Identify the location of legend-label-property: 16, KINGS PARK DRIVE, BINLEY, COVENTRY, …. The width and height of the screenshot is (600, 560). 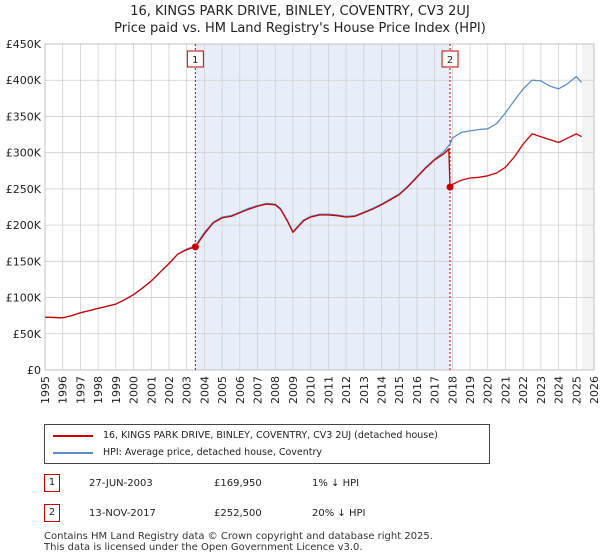
(270, 435).